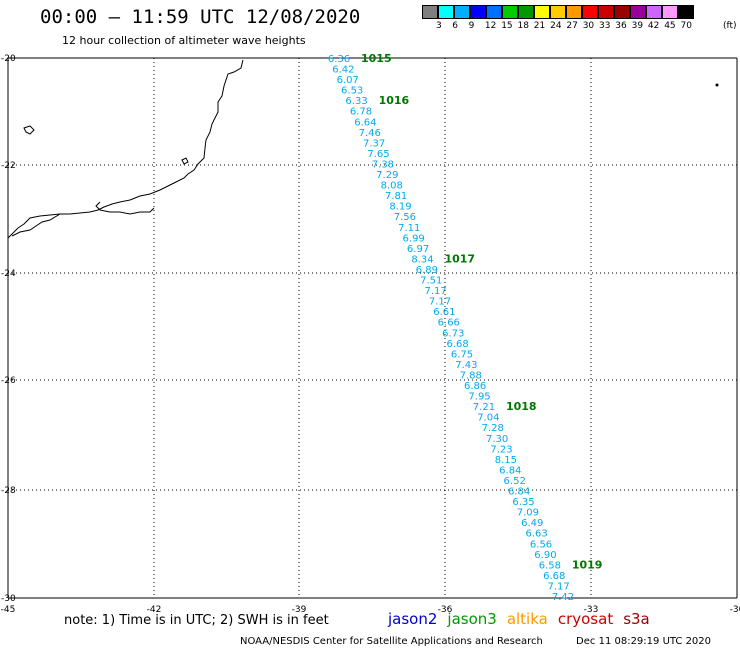 Image resolution: width=740 pixels, height=650 pixels. I want to click on scale-label: 24, so click(556, 26).